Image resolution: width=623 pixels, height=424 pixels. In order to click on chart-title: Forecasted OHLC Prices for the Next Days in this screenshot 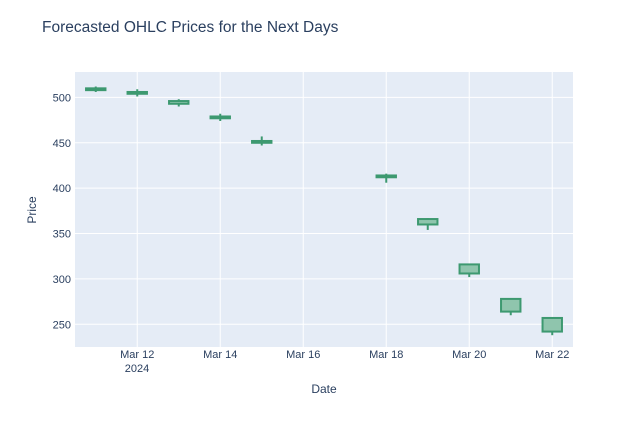, I will do `click(190, 27)`.